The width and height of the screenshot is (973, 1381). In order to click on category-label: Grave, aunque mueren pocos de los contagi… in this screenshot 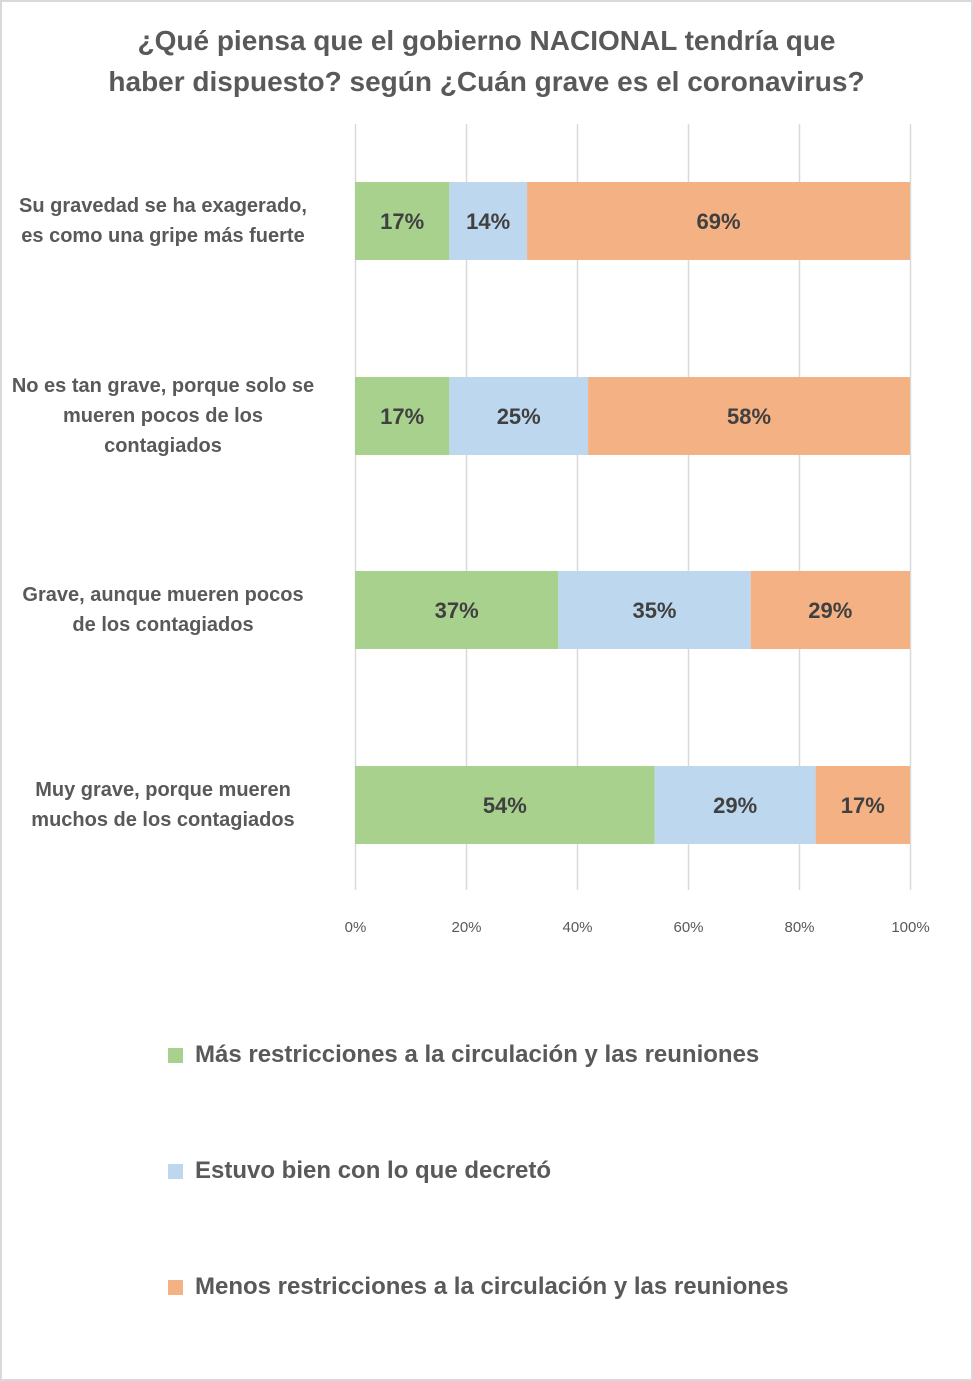, I will do `click(166, 610)`.